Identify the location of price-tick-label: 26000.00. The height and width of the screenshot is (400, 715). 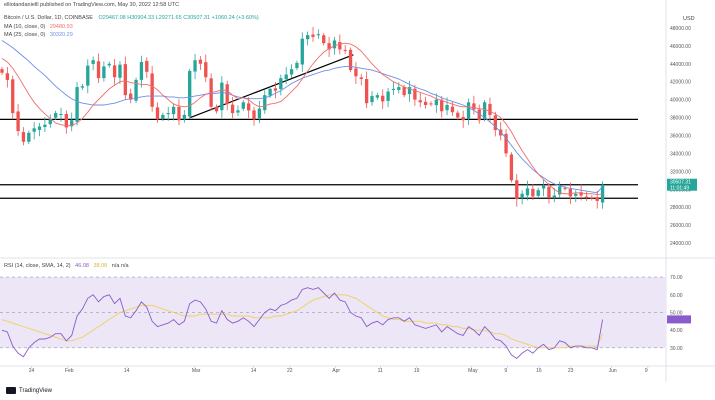
(680, 226).